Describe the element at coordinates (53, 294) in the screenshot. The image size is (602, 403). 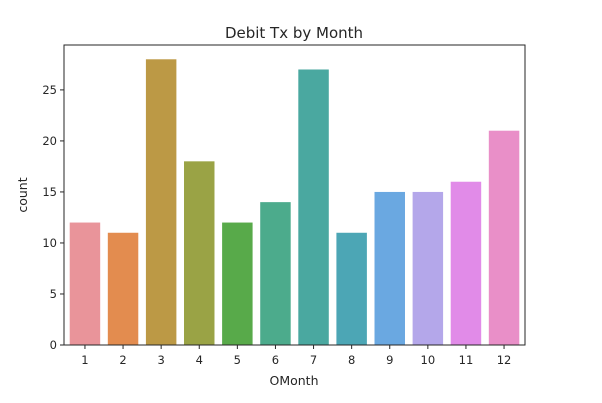
I see `y-tick-label: 5` at that location.